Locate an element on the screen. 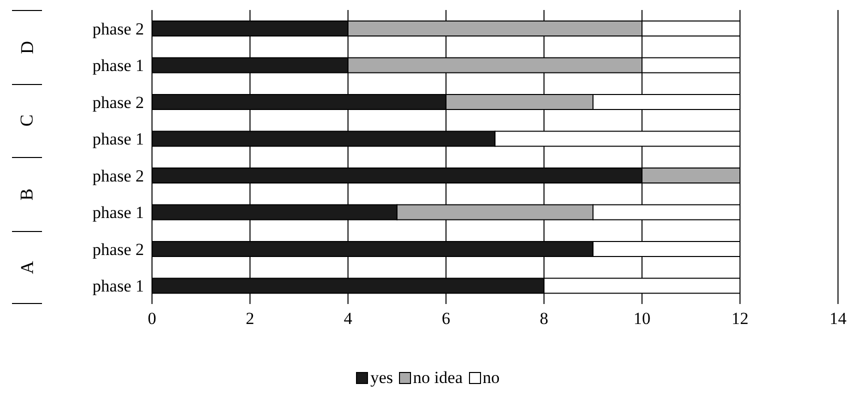 The width and height of the screenshot is (851, 415). x-tick-label: 2 is located at coordinates (250, 318).